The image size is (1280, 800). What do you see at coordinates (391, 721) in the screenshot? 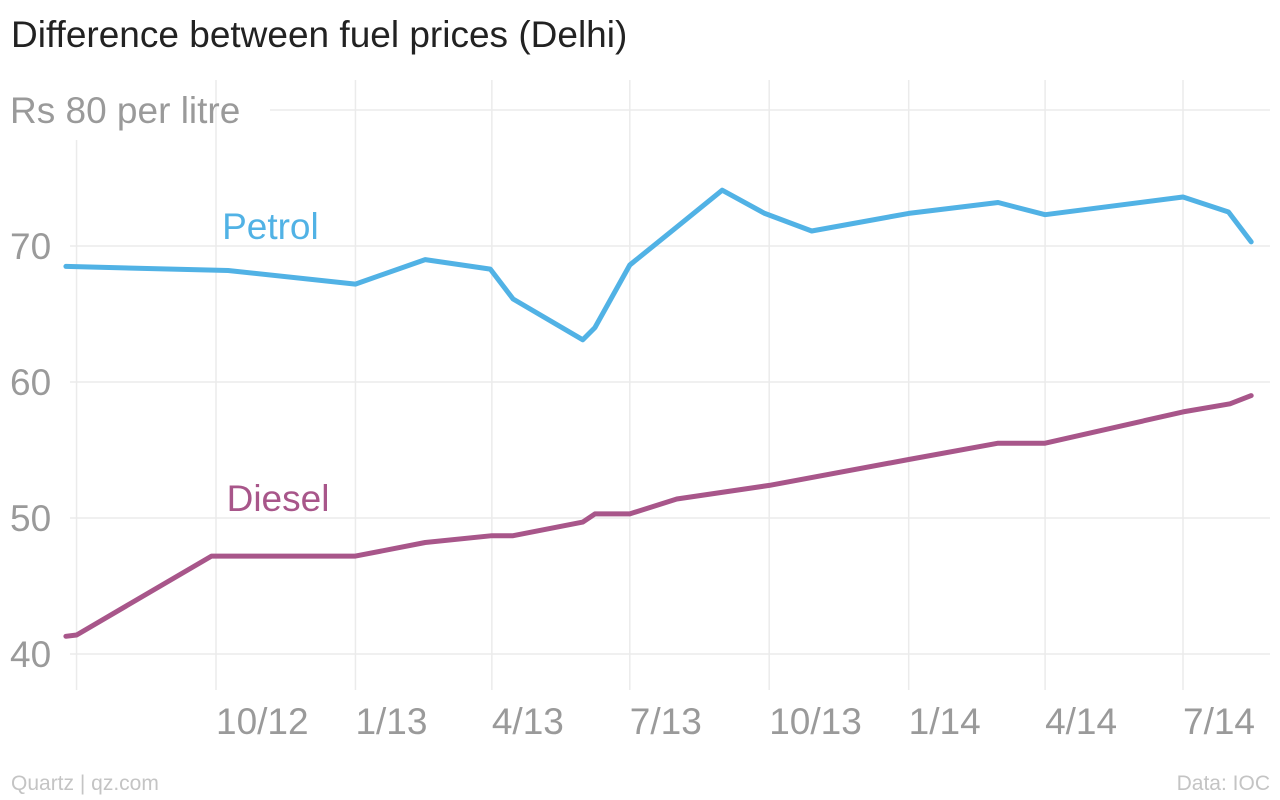
I see `x-tick-label: 1/13` at bounding box center [391, 721].